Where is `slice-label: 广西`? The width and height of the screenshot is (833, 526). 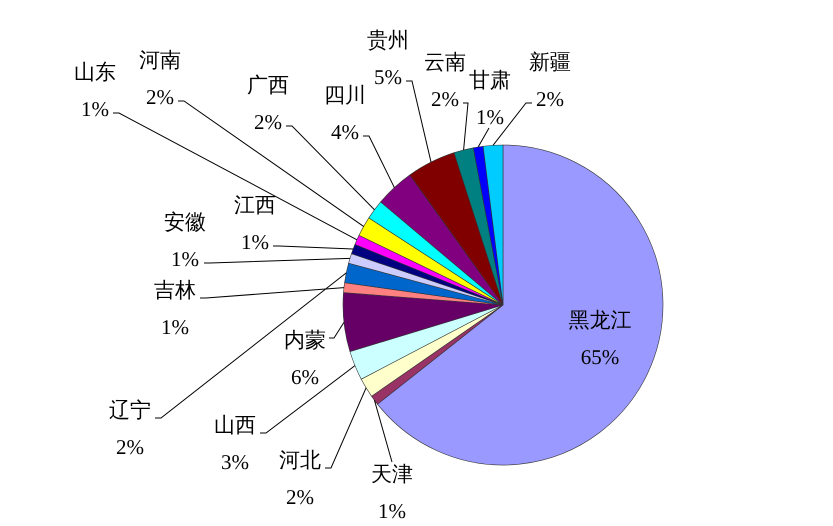
slice-label: 广西 is located at coordinates (268, 85).